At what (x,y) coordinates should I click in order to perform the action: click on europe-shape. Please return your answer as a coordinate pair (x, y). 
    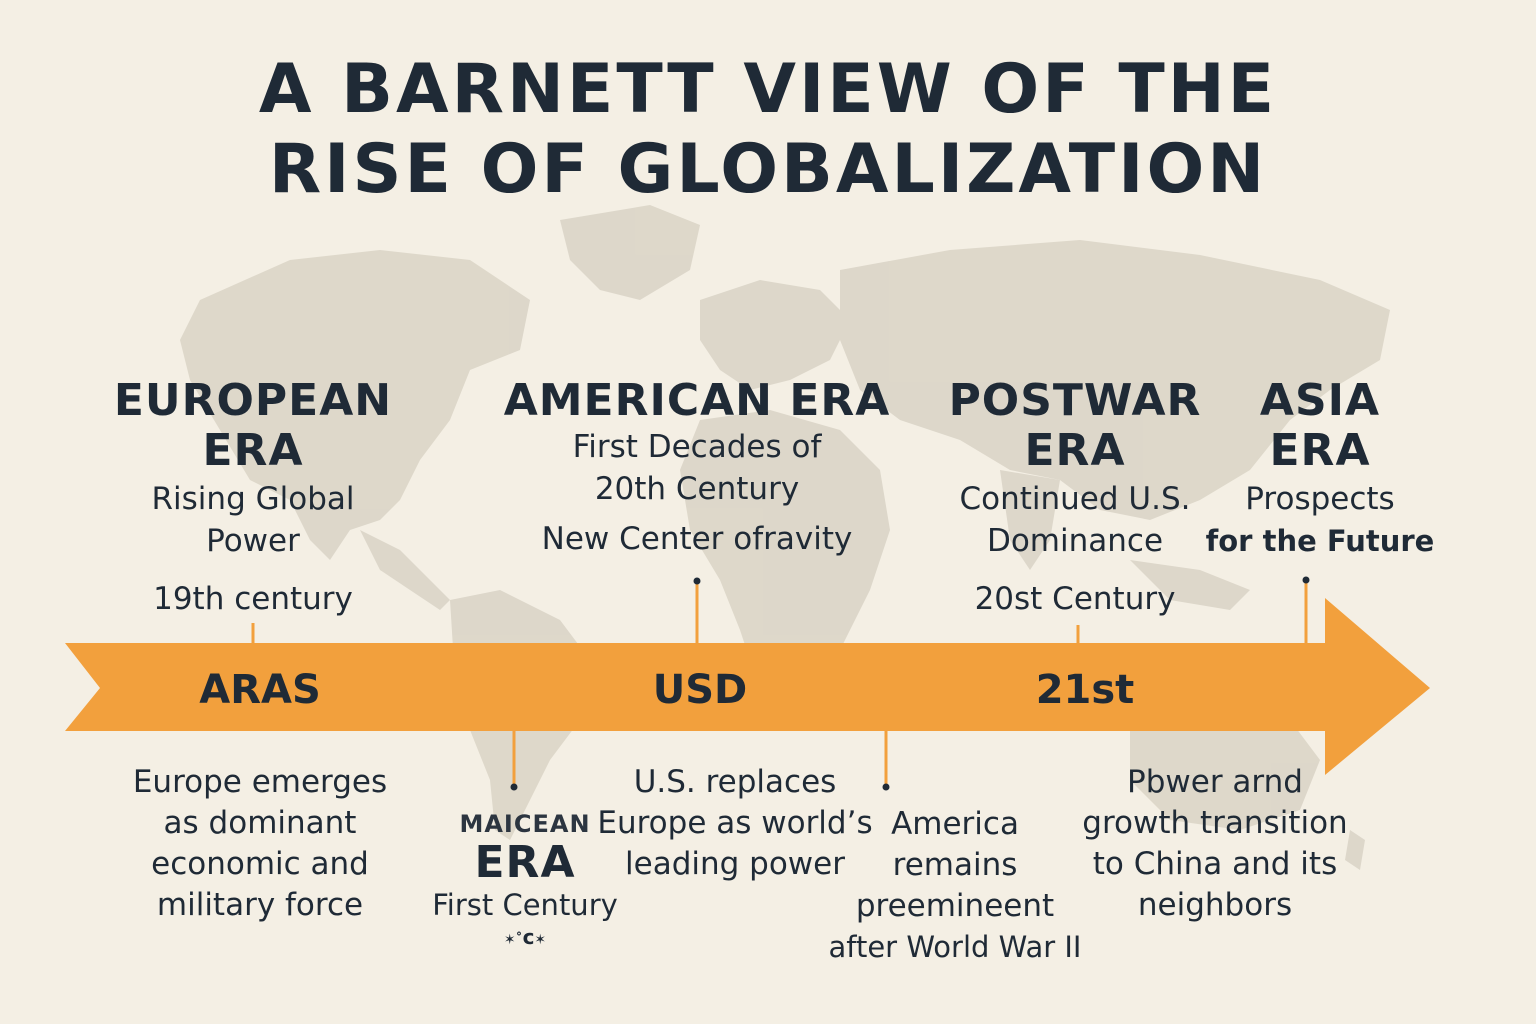
    Looking at the image, I should click on (775, 335).